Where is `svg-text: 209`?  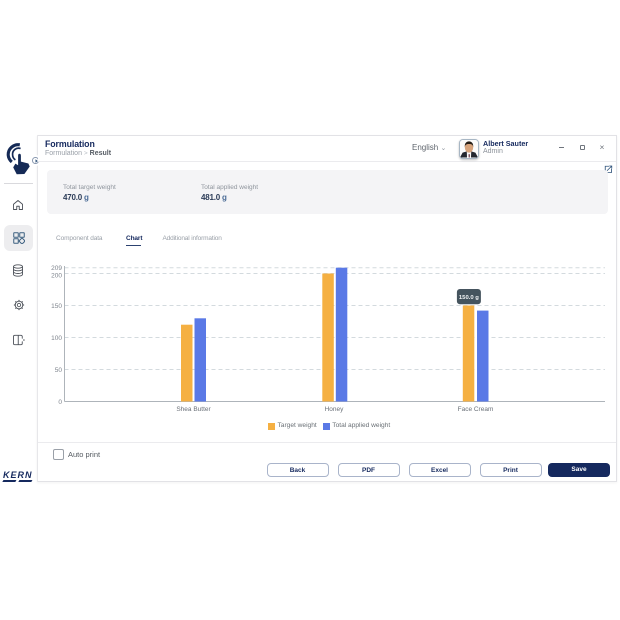
svg-text: 209 is located at coordinates (56, 268).